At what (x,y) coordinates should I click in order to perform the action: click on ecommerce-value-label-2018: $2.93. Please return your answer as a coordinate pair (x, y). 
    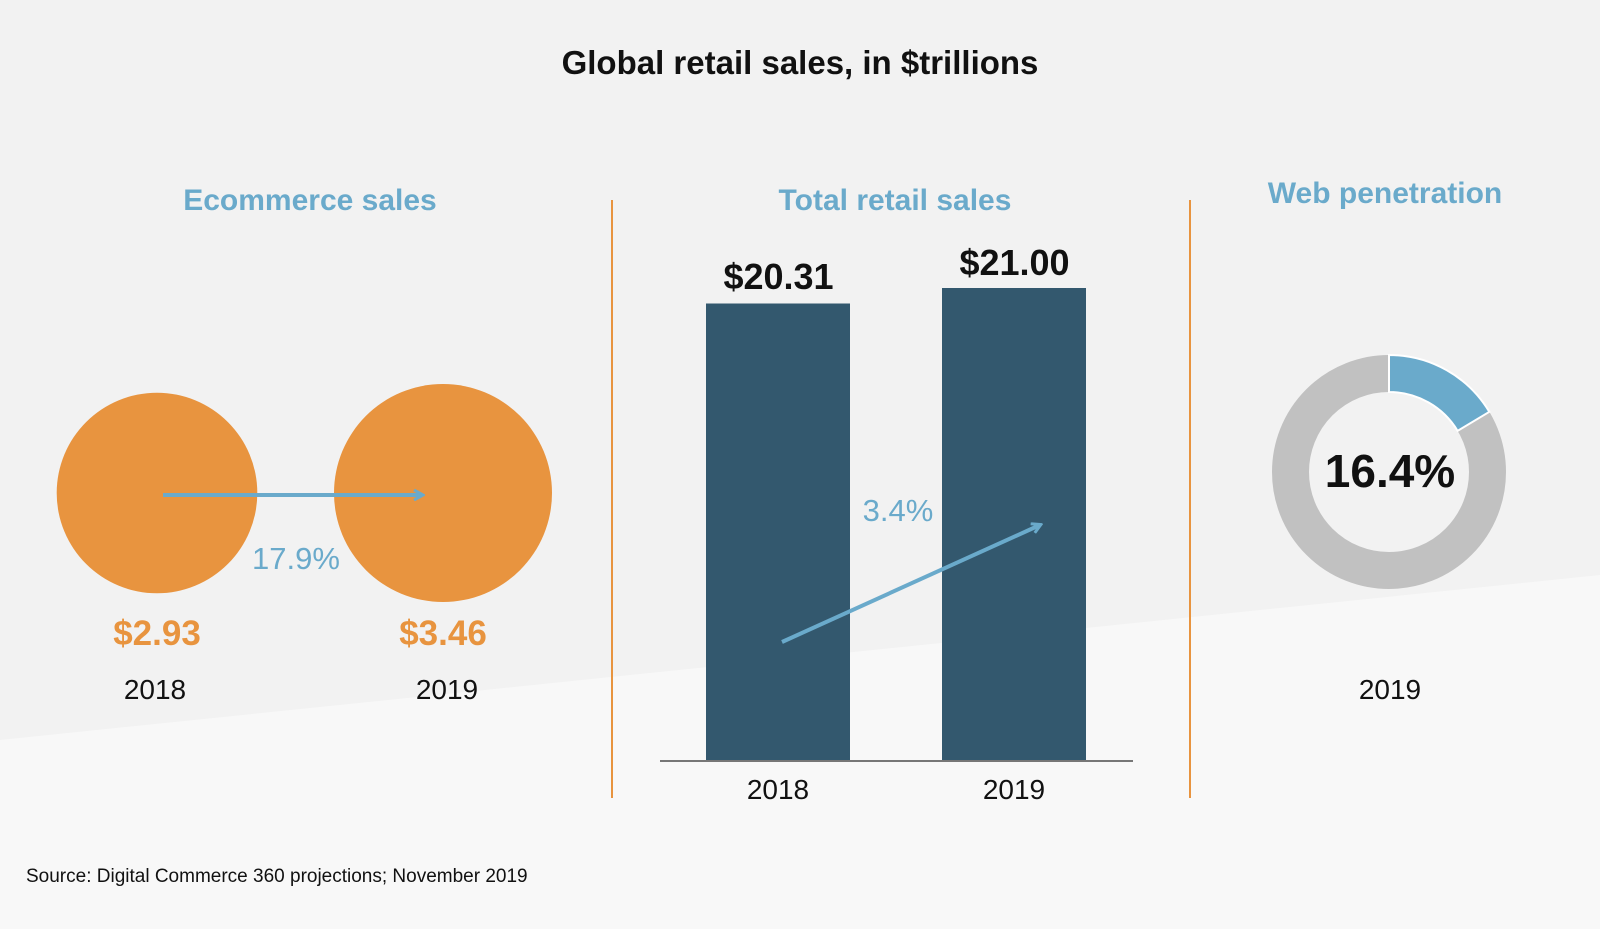
    Looking at the image, I should click on (157, 633).